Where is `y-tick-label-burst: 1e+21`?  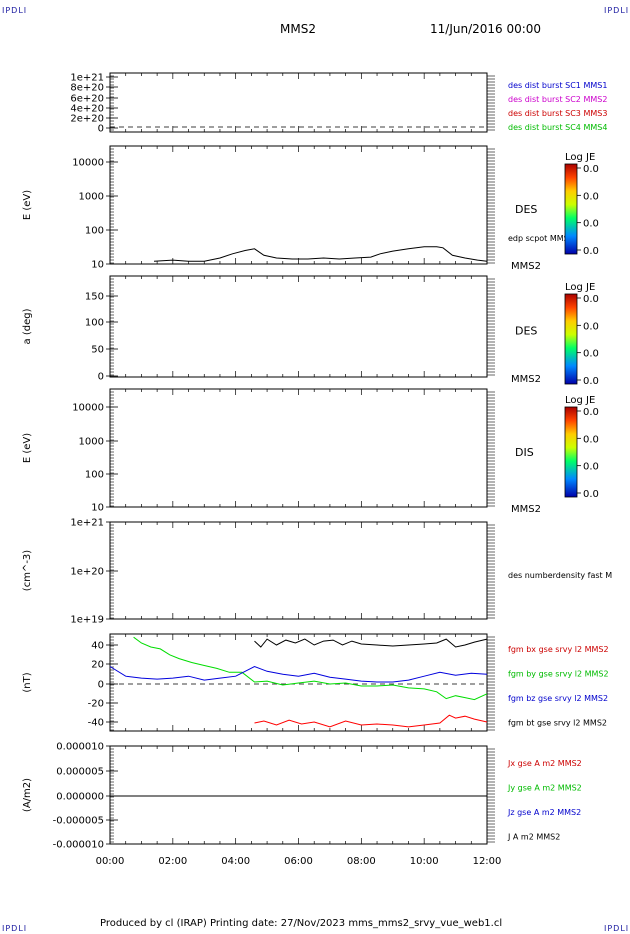 y-tick-label-burst: 1e+21 is located at coordinates (87, 78).